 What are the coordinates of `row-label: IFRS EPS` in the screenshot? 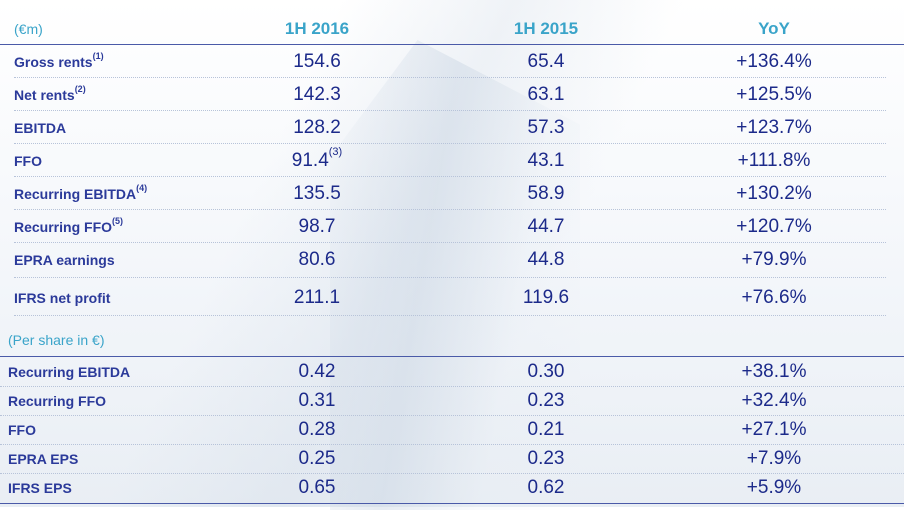 It's located at (40, 487).